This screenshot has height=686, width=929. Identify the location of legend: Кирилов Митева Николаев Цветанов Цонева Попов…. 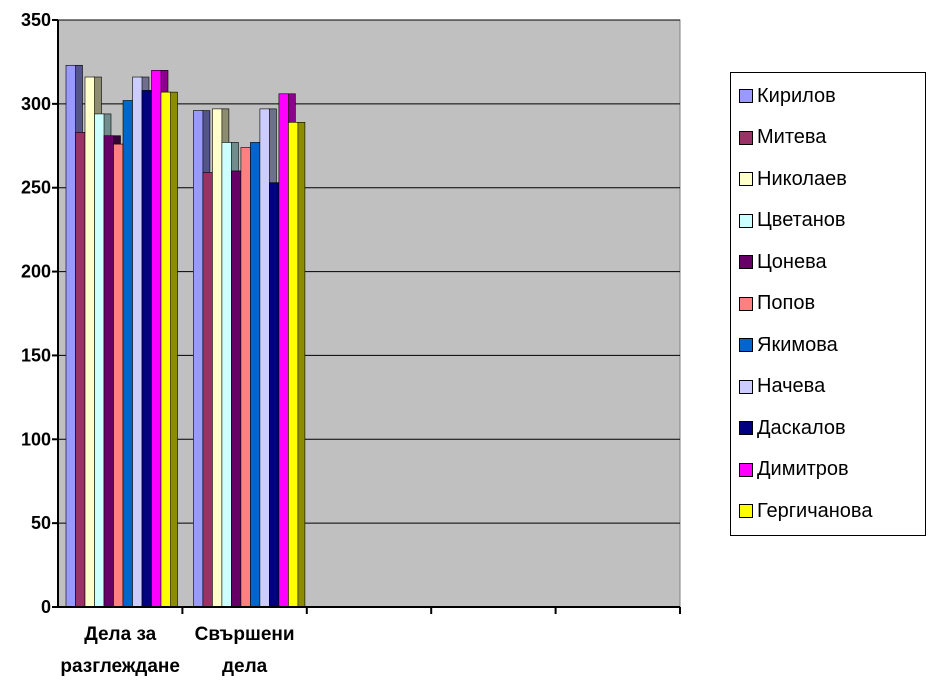
(828, 304).